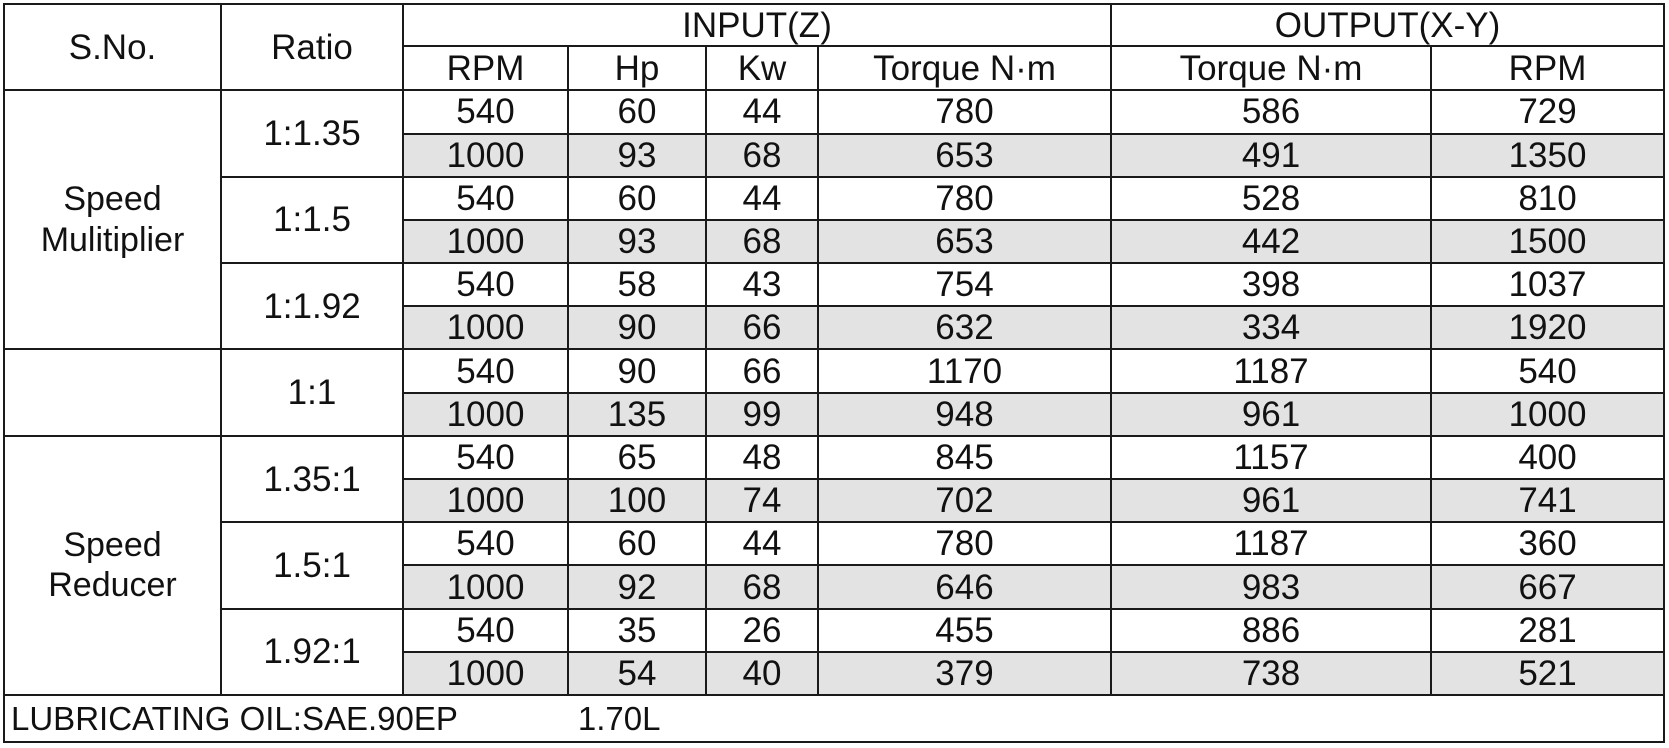 The image size is (1669, 748). I want to click on header-input-kw: Kw, so click(762, 68).